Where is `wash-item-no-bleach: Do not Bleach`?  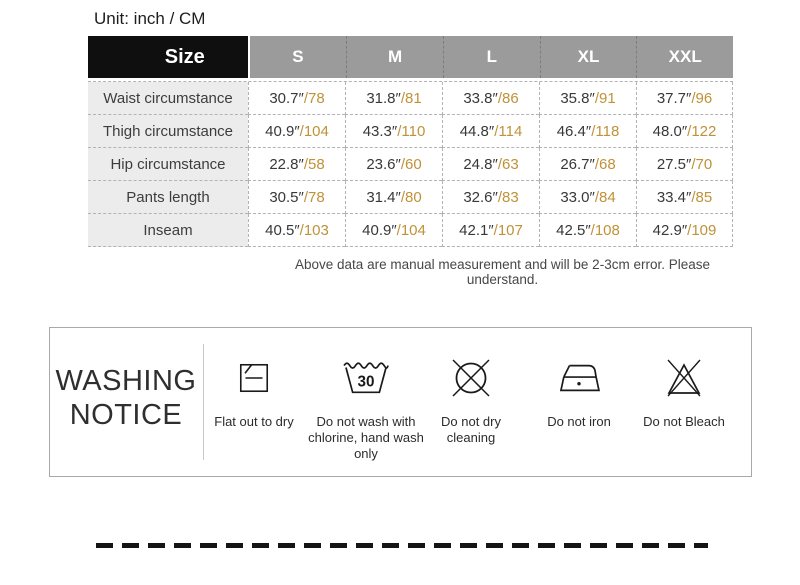
wash-item-no-bleach: Do not Bleach is located at coordinates (684, 391).